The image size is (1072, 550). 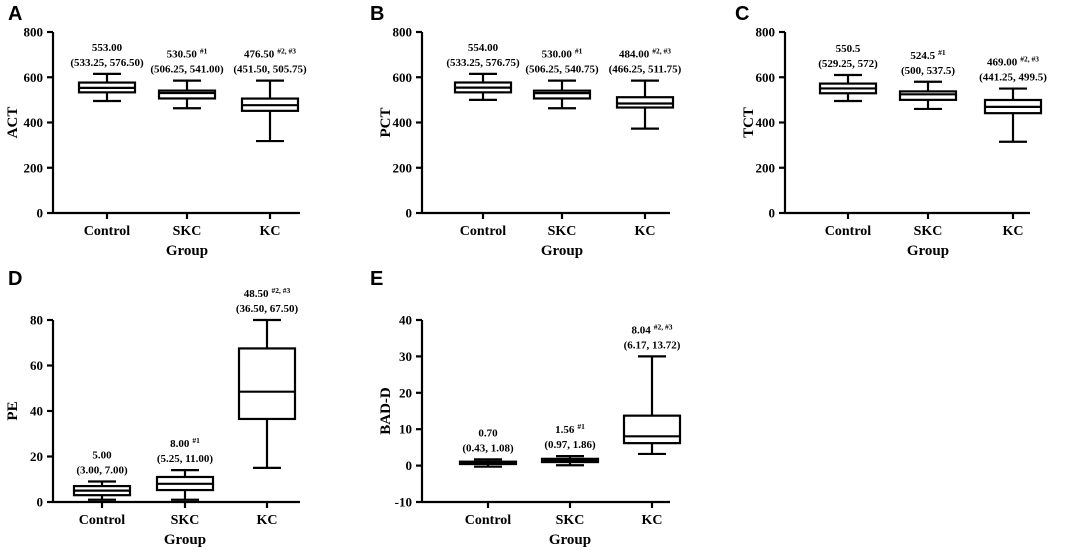 What do you see at coordinates (483, 48) in the screenshot?
I see `median-annotation: 554.00` at bounding box center [483, 48].